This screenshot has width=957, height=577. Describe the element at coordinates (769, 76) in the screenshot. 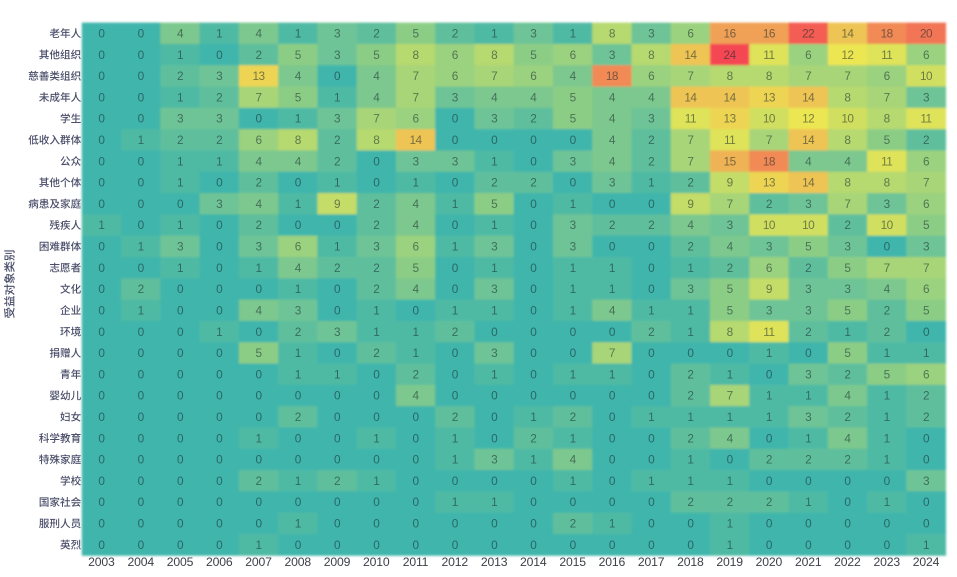

I see `svg-text: 8` at that location.